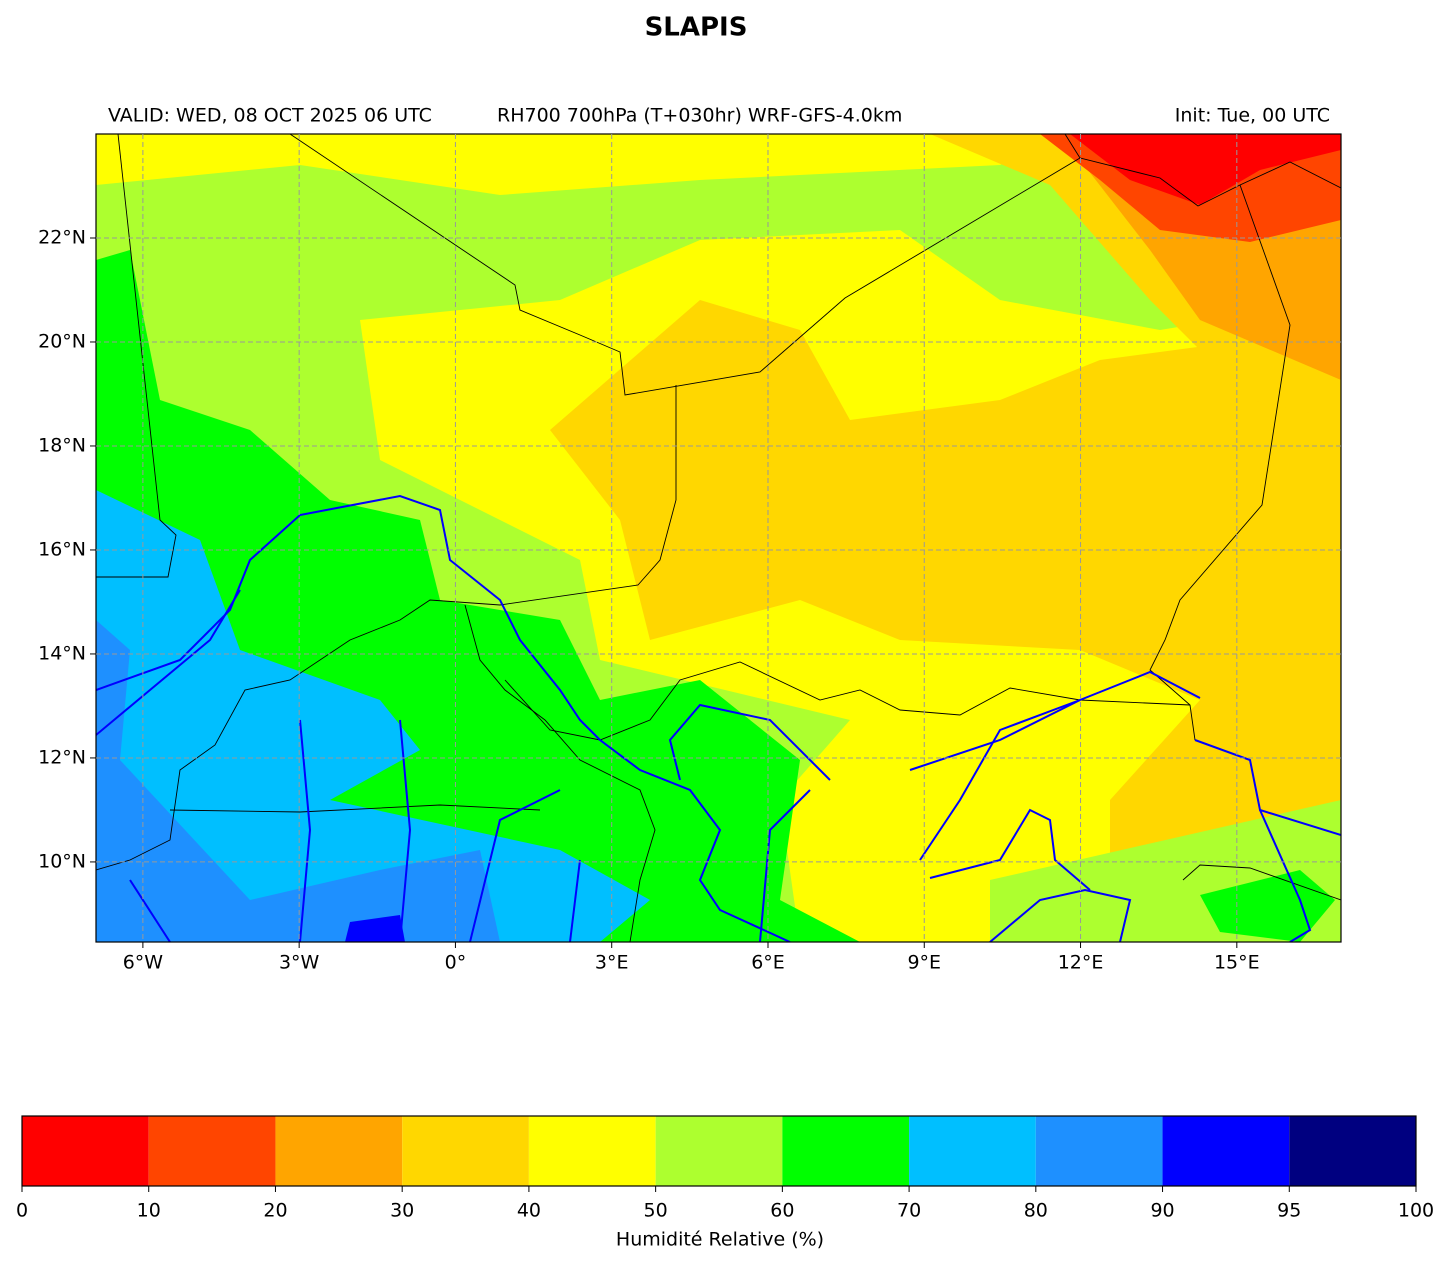 The width and height of the screenshot is (1451, 1268). Describe the element at coordinates (299, 963) in the screenshot. I see `lon-tick-label: 3°W` at that location.